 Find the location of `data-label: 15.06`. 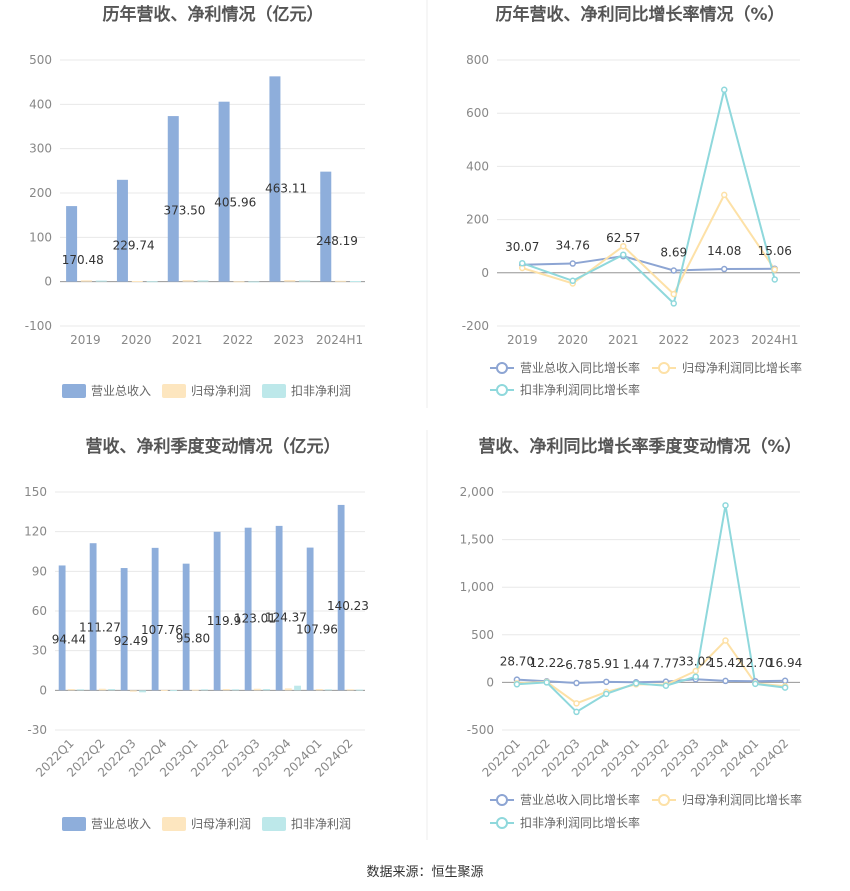

data-label: 15.06 is located at coordinates (775, 251).